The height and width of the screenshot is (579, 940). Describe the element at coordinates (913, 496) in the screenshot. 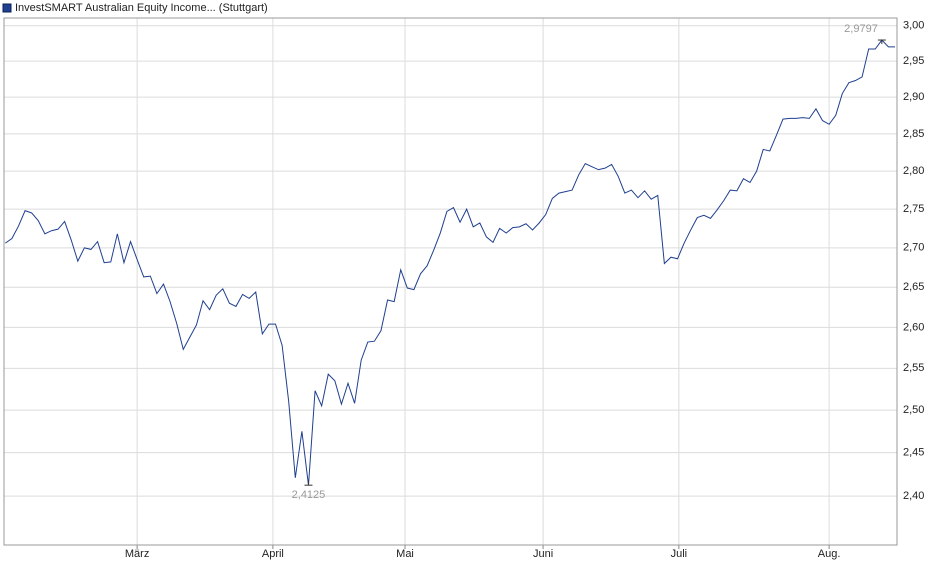

I see `y-tick-label: 2,40` at that location.